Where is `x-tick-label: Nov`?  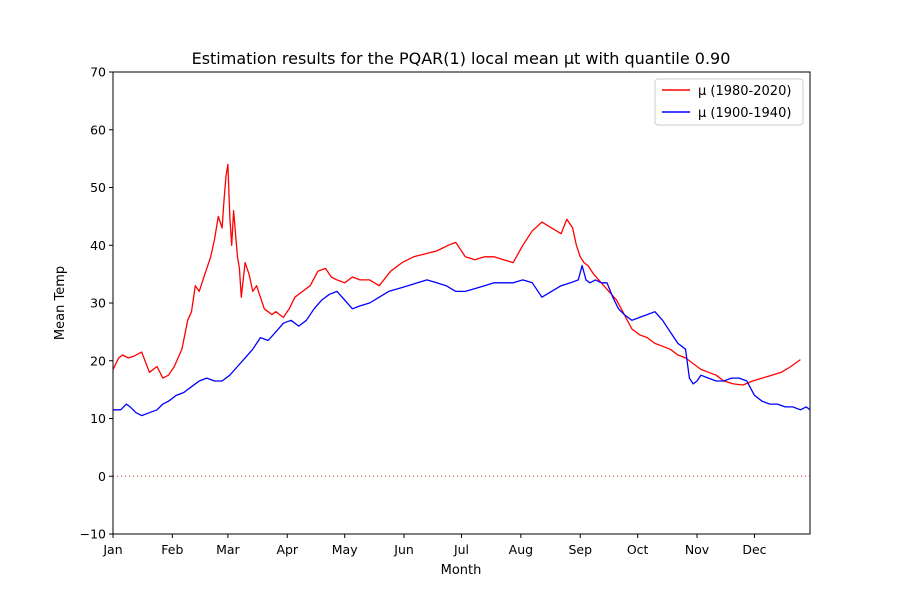 x-tick-label: Nov is located at coordinates (697, 549).